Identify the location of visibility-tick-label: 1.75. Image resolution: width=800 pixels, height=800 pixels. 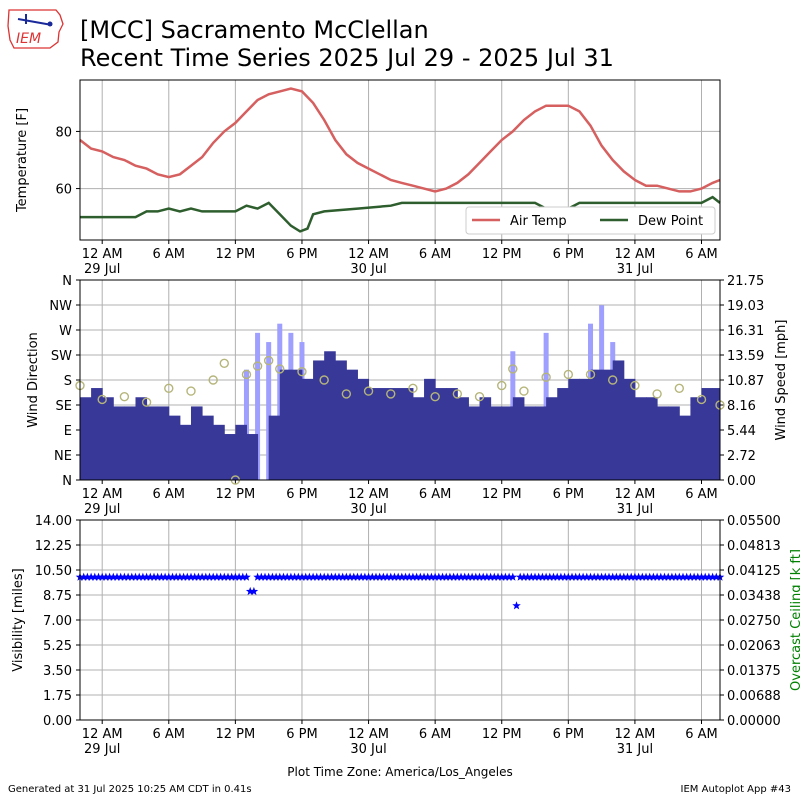
(57, 696).